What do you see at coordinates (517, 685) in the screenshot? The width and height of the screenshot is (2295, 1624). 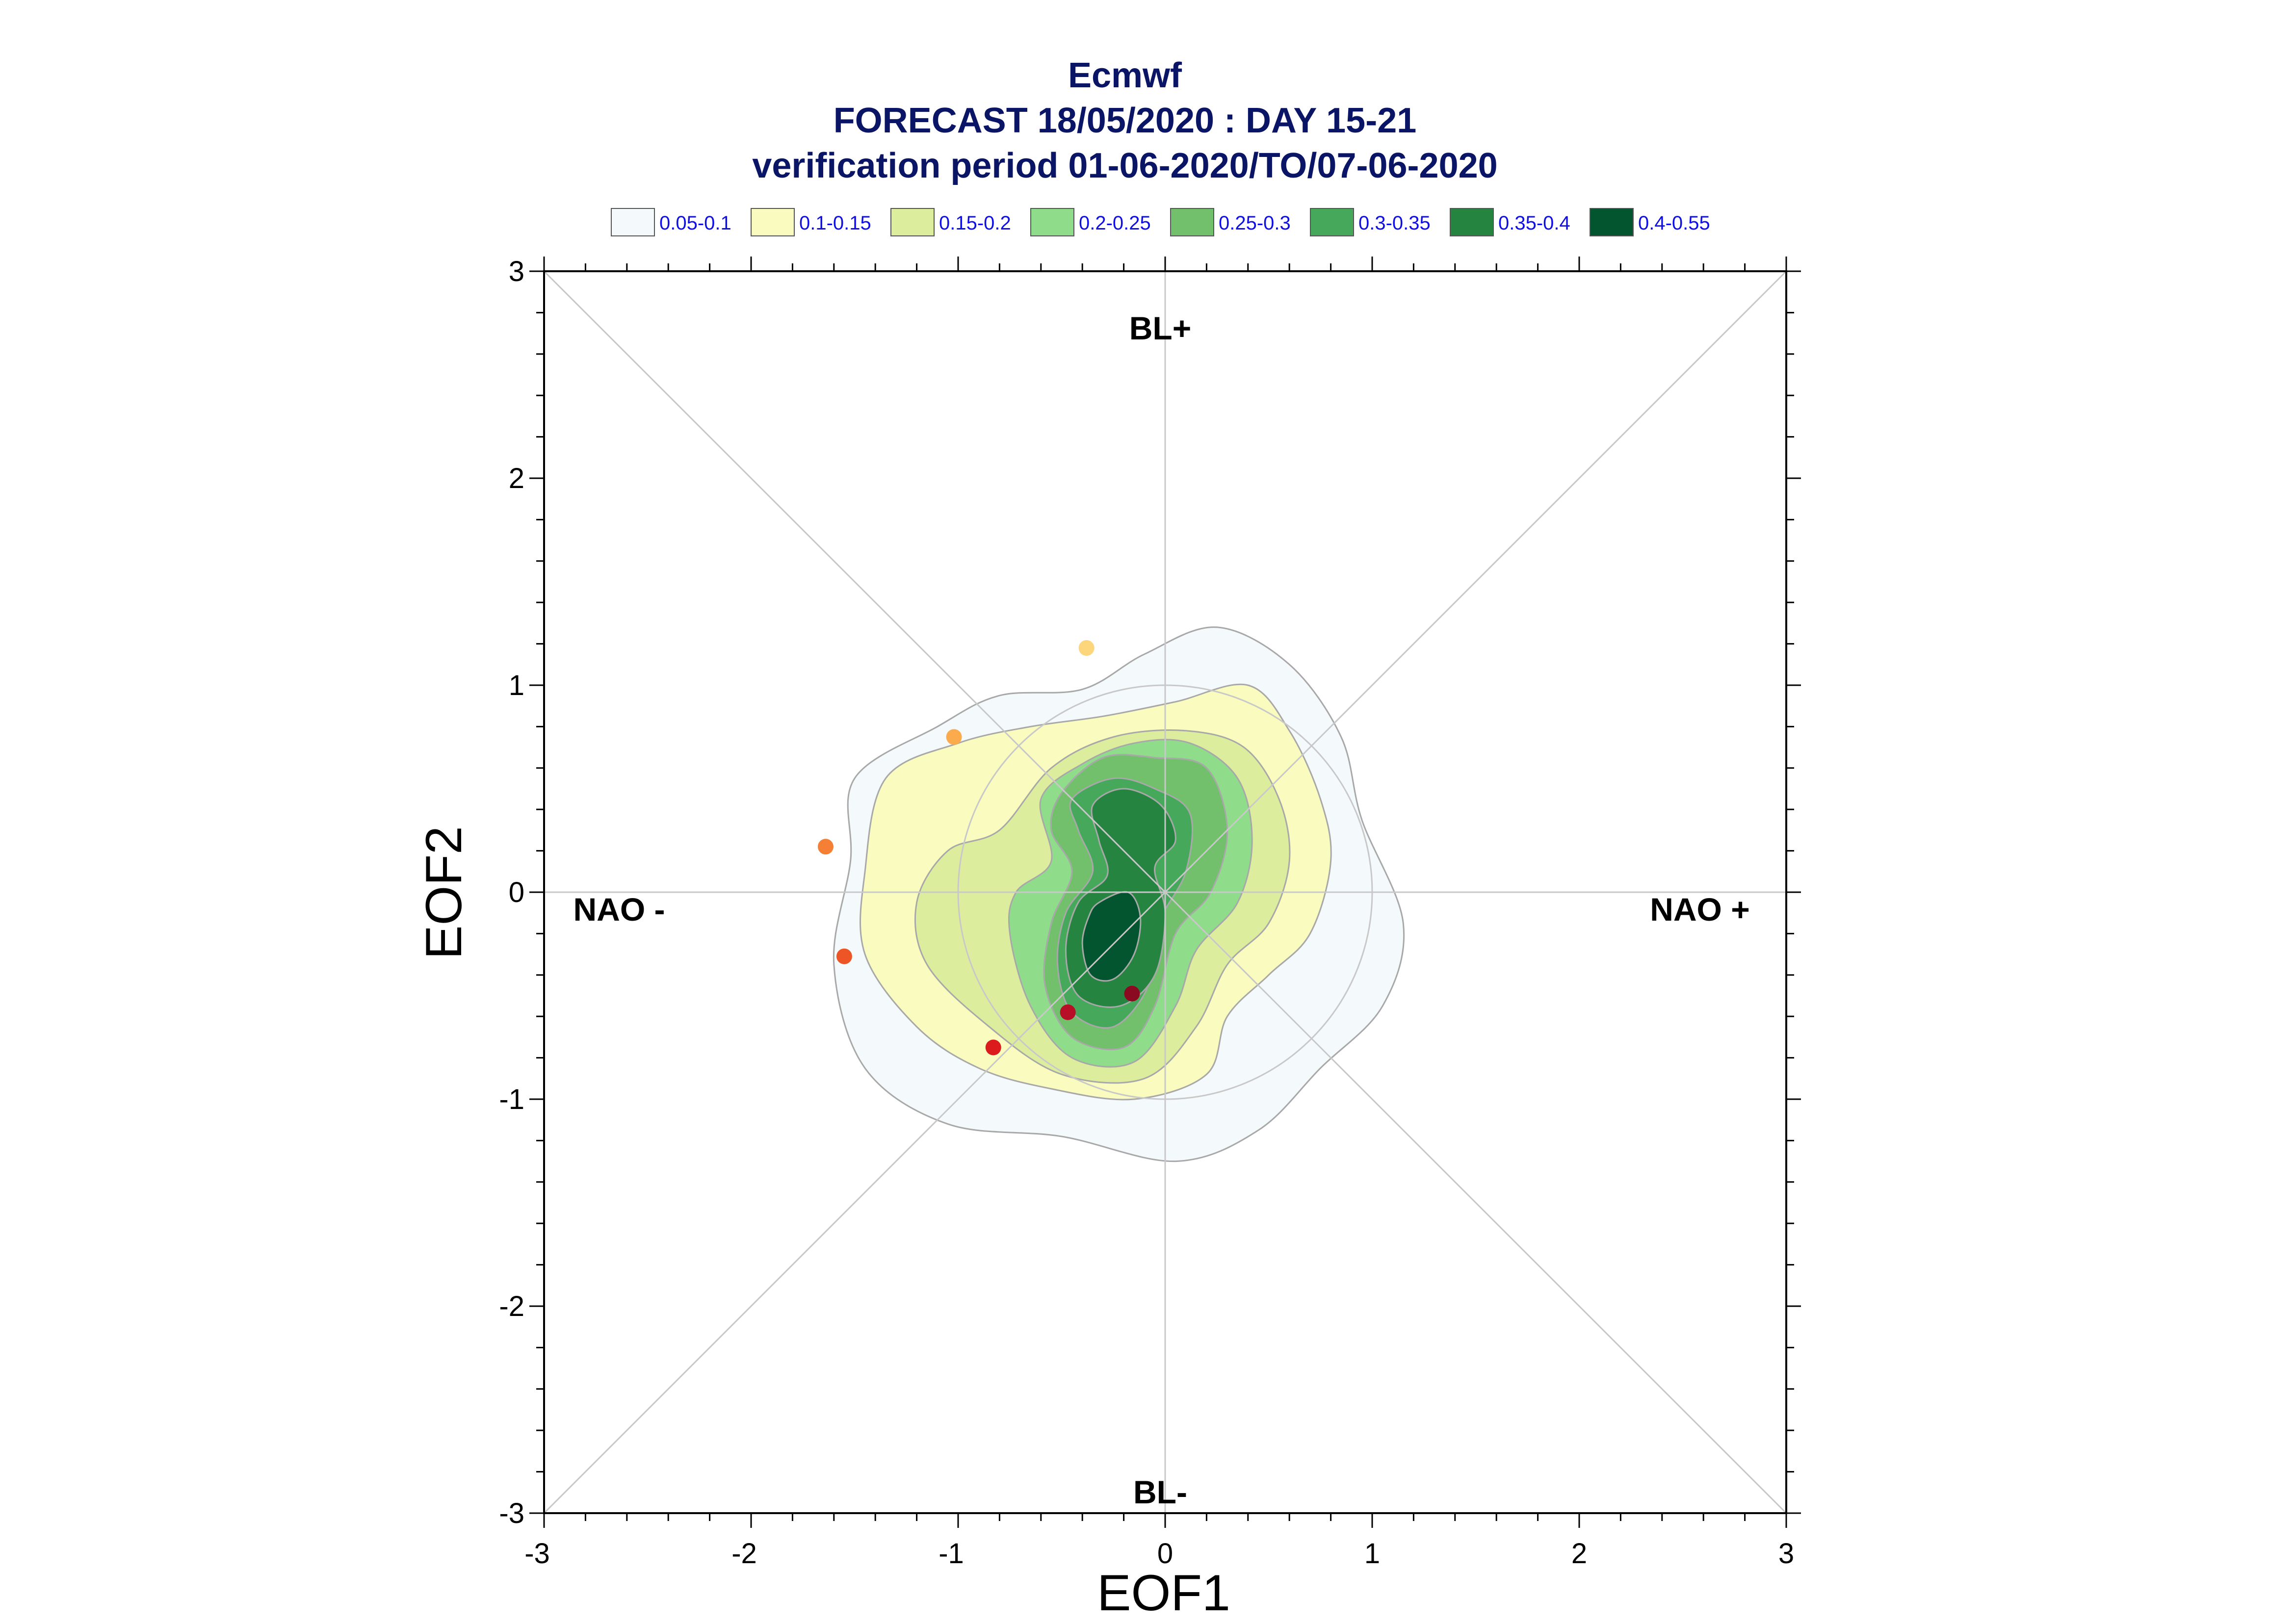 I see `y-tick-label: 1` at bounding box center [517, 685].